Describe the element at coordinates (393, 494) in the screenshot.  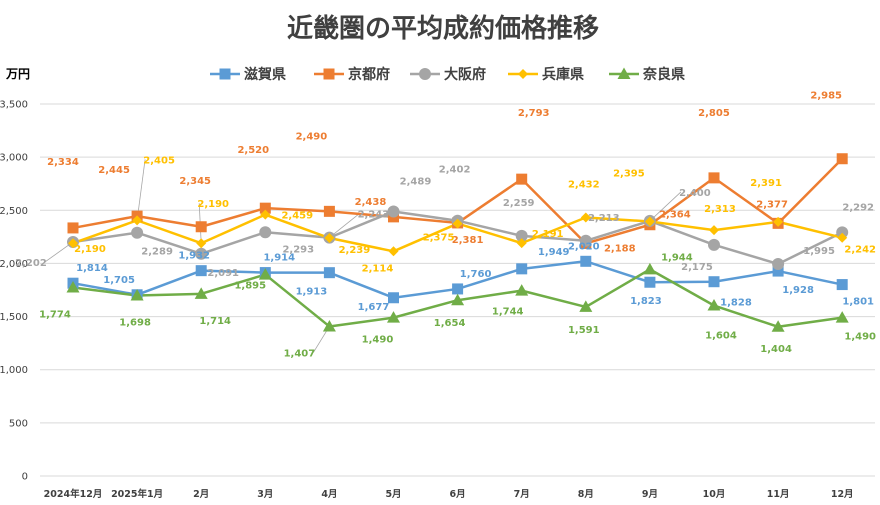
I see `x-tick-label: 5月` at that location.